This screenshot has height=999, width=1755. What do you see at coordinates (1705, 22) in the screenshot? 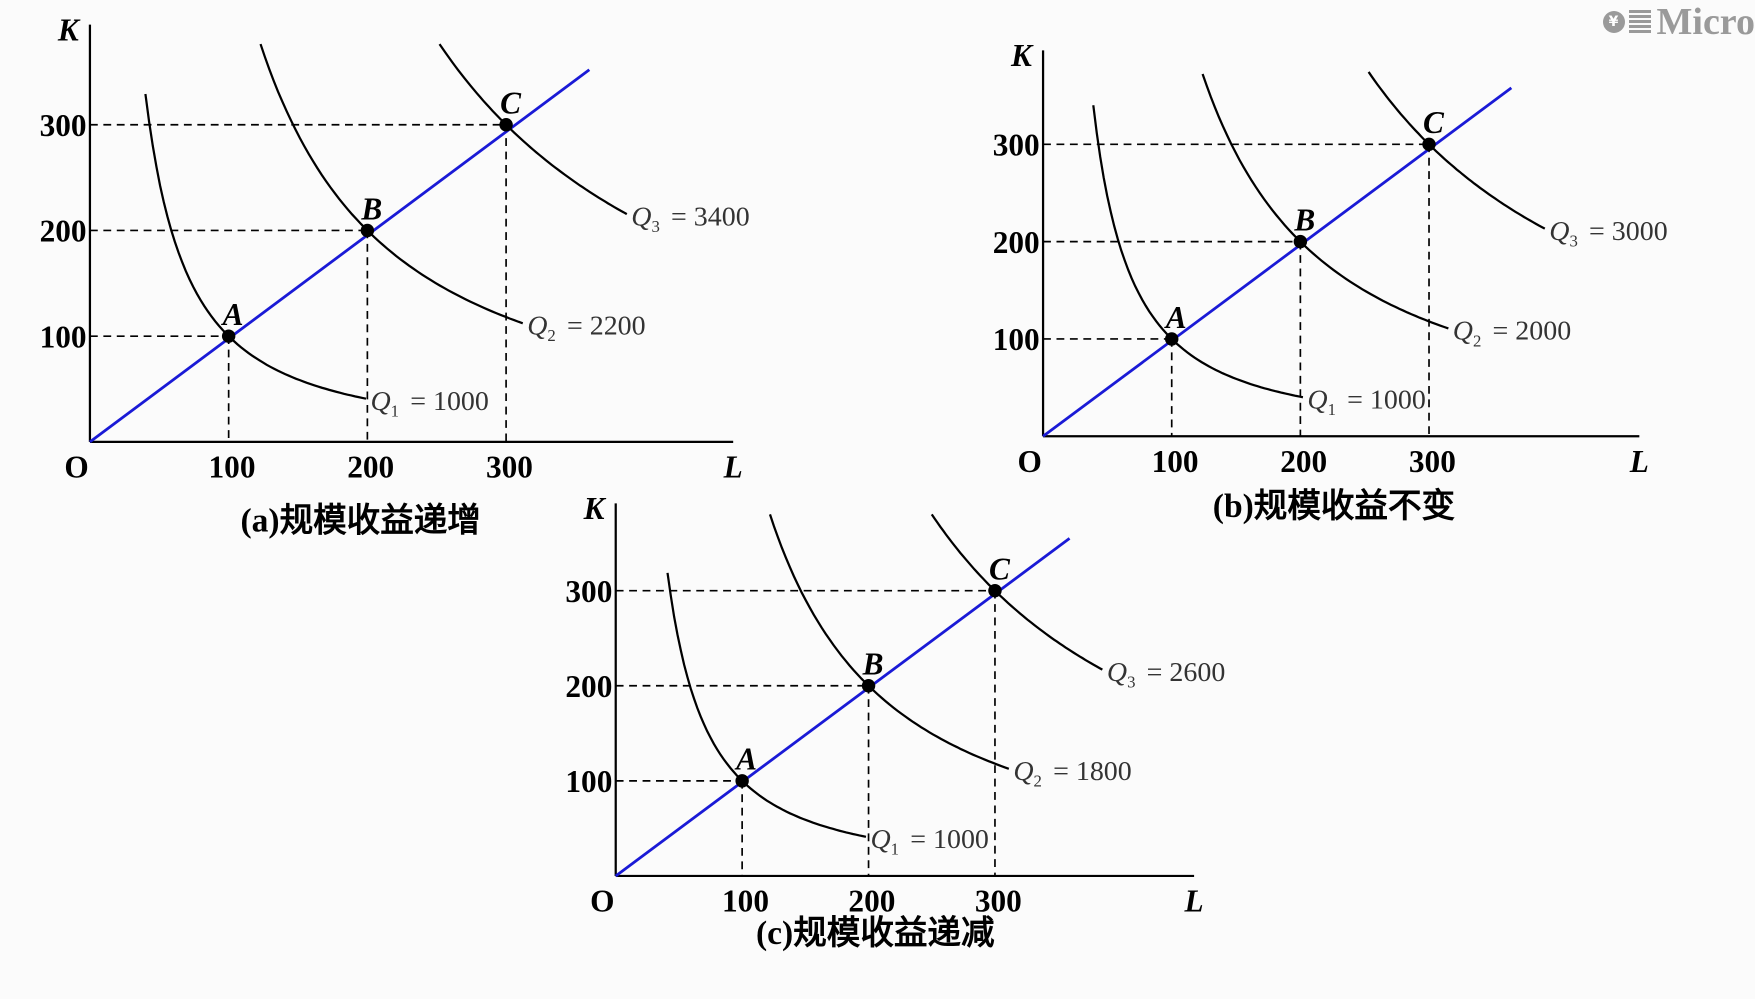
I see `watermark-text: Micro` at bounding box center [1705, 22].